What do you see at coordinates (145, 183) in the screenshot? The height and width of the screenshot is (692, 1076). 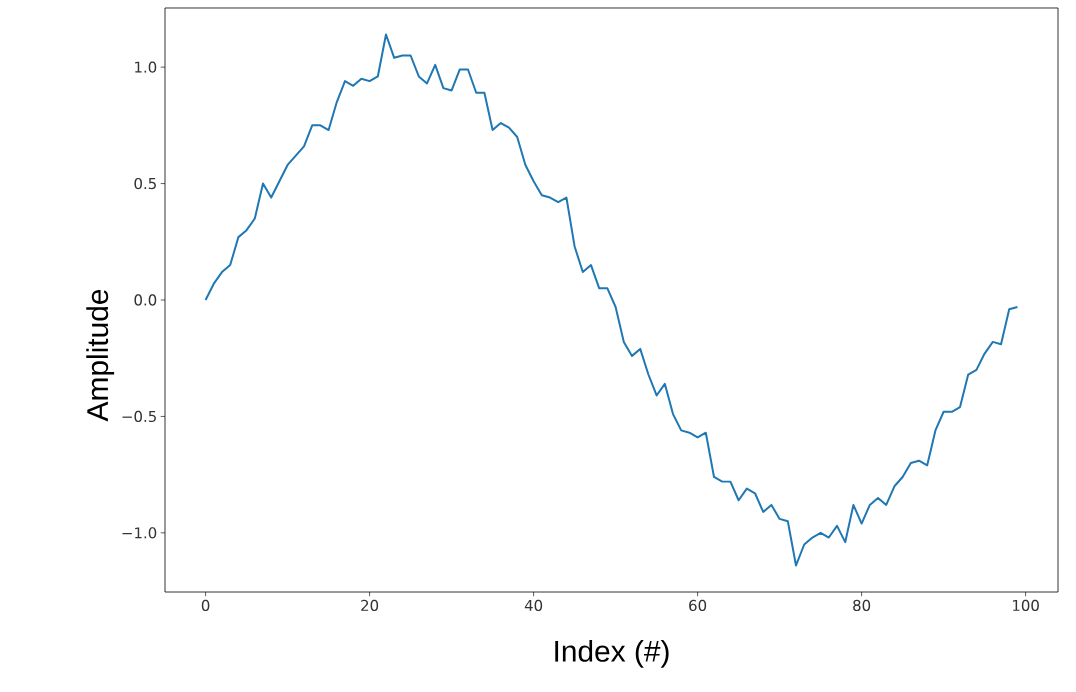 I see `y-tick-label: 0.5` at bounding box center [145, 183].